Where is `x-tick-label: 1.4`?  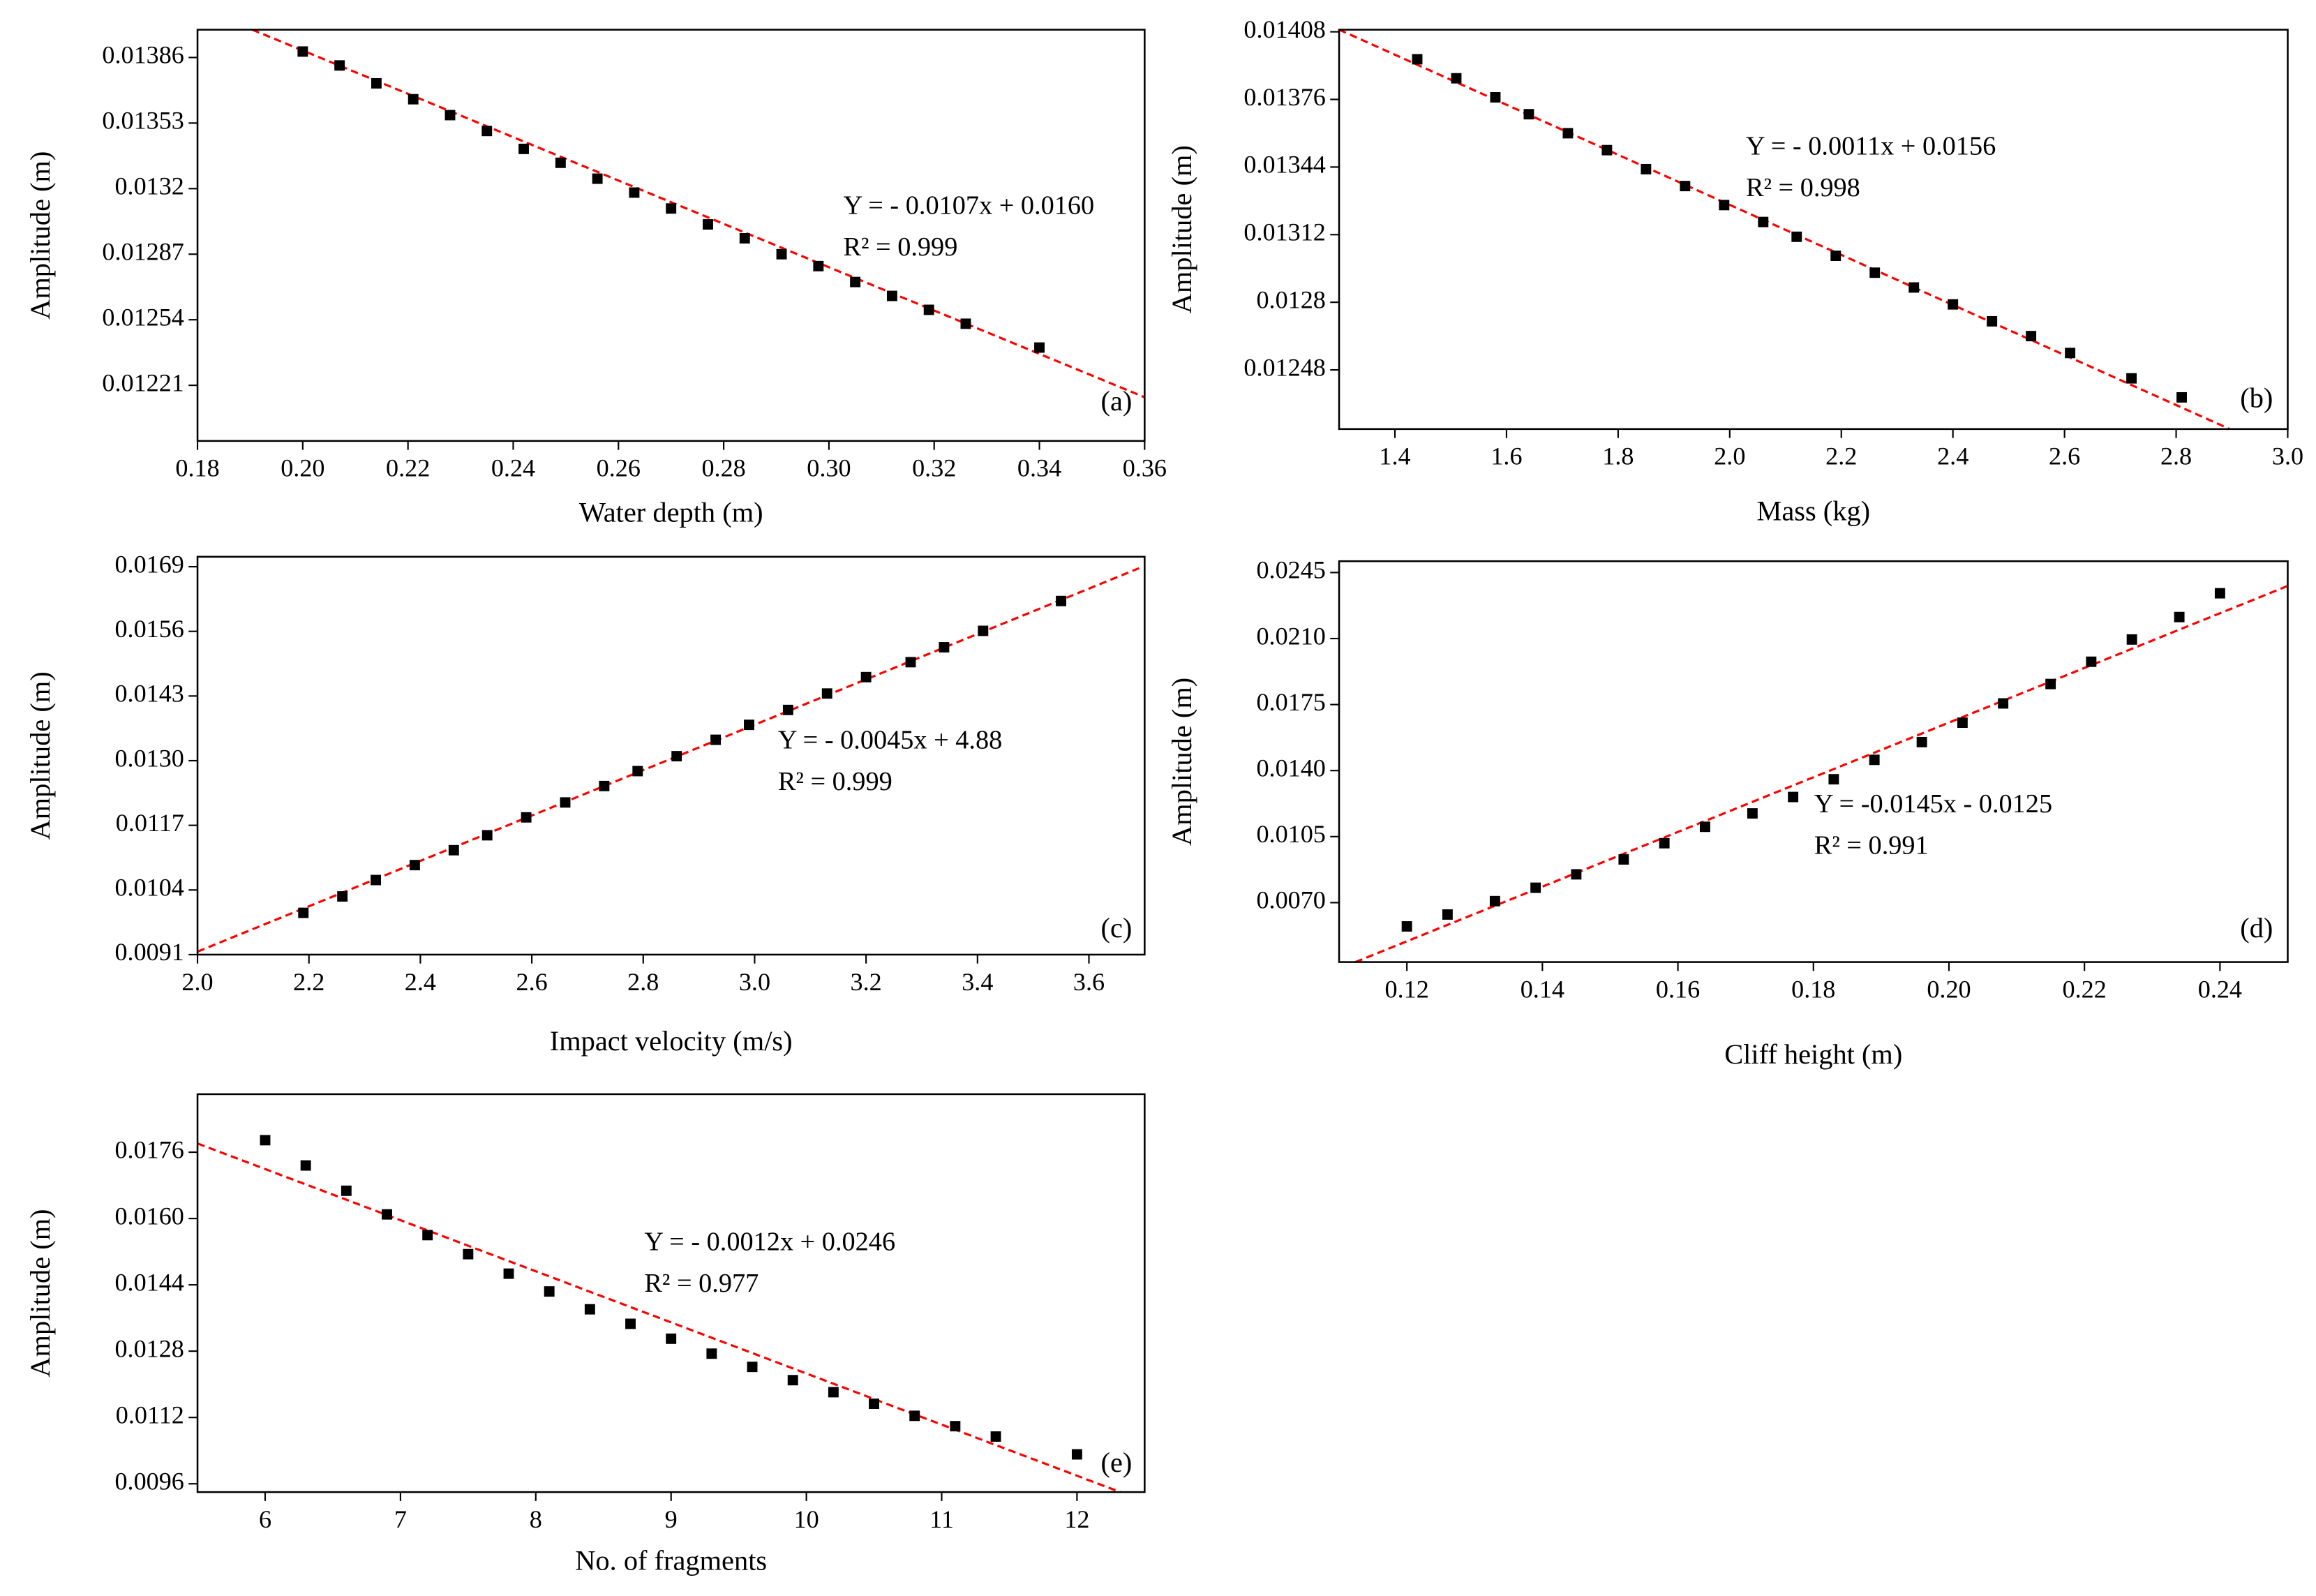
x-tick-label: 1.4 is located at coordinates (1394, 456).